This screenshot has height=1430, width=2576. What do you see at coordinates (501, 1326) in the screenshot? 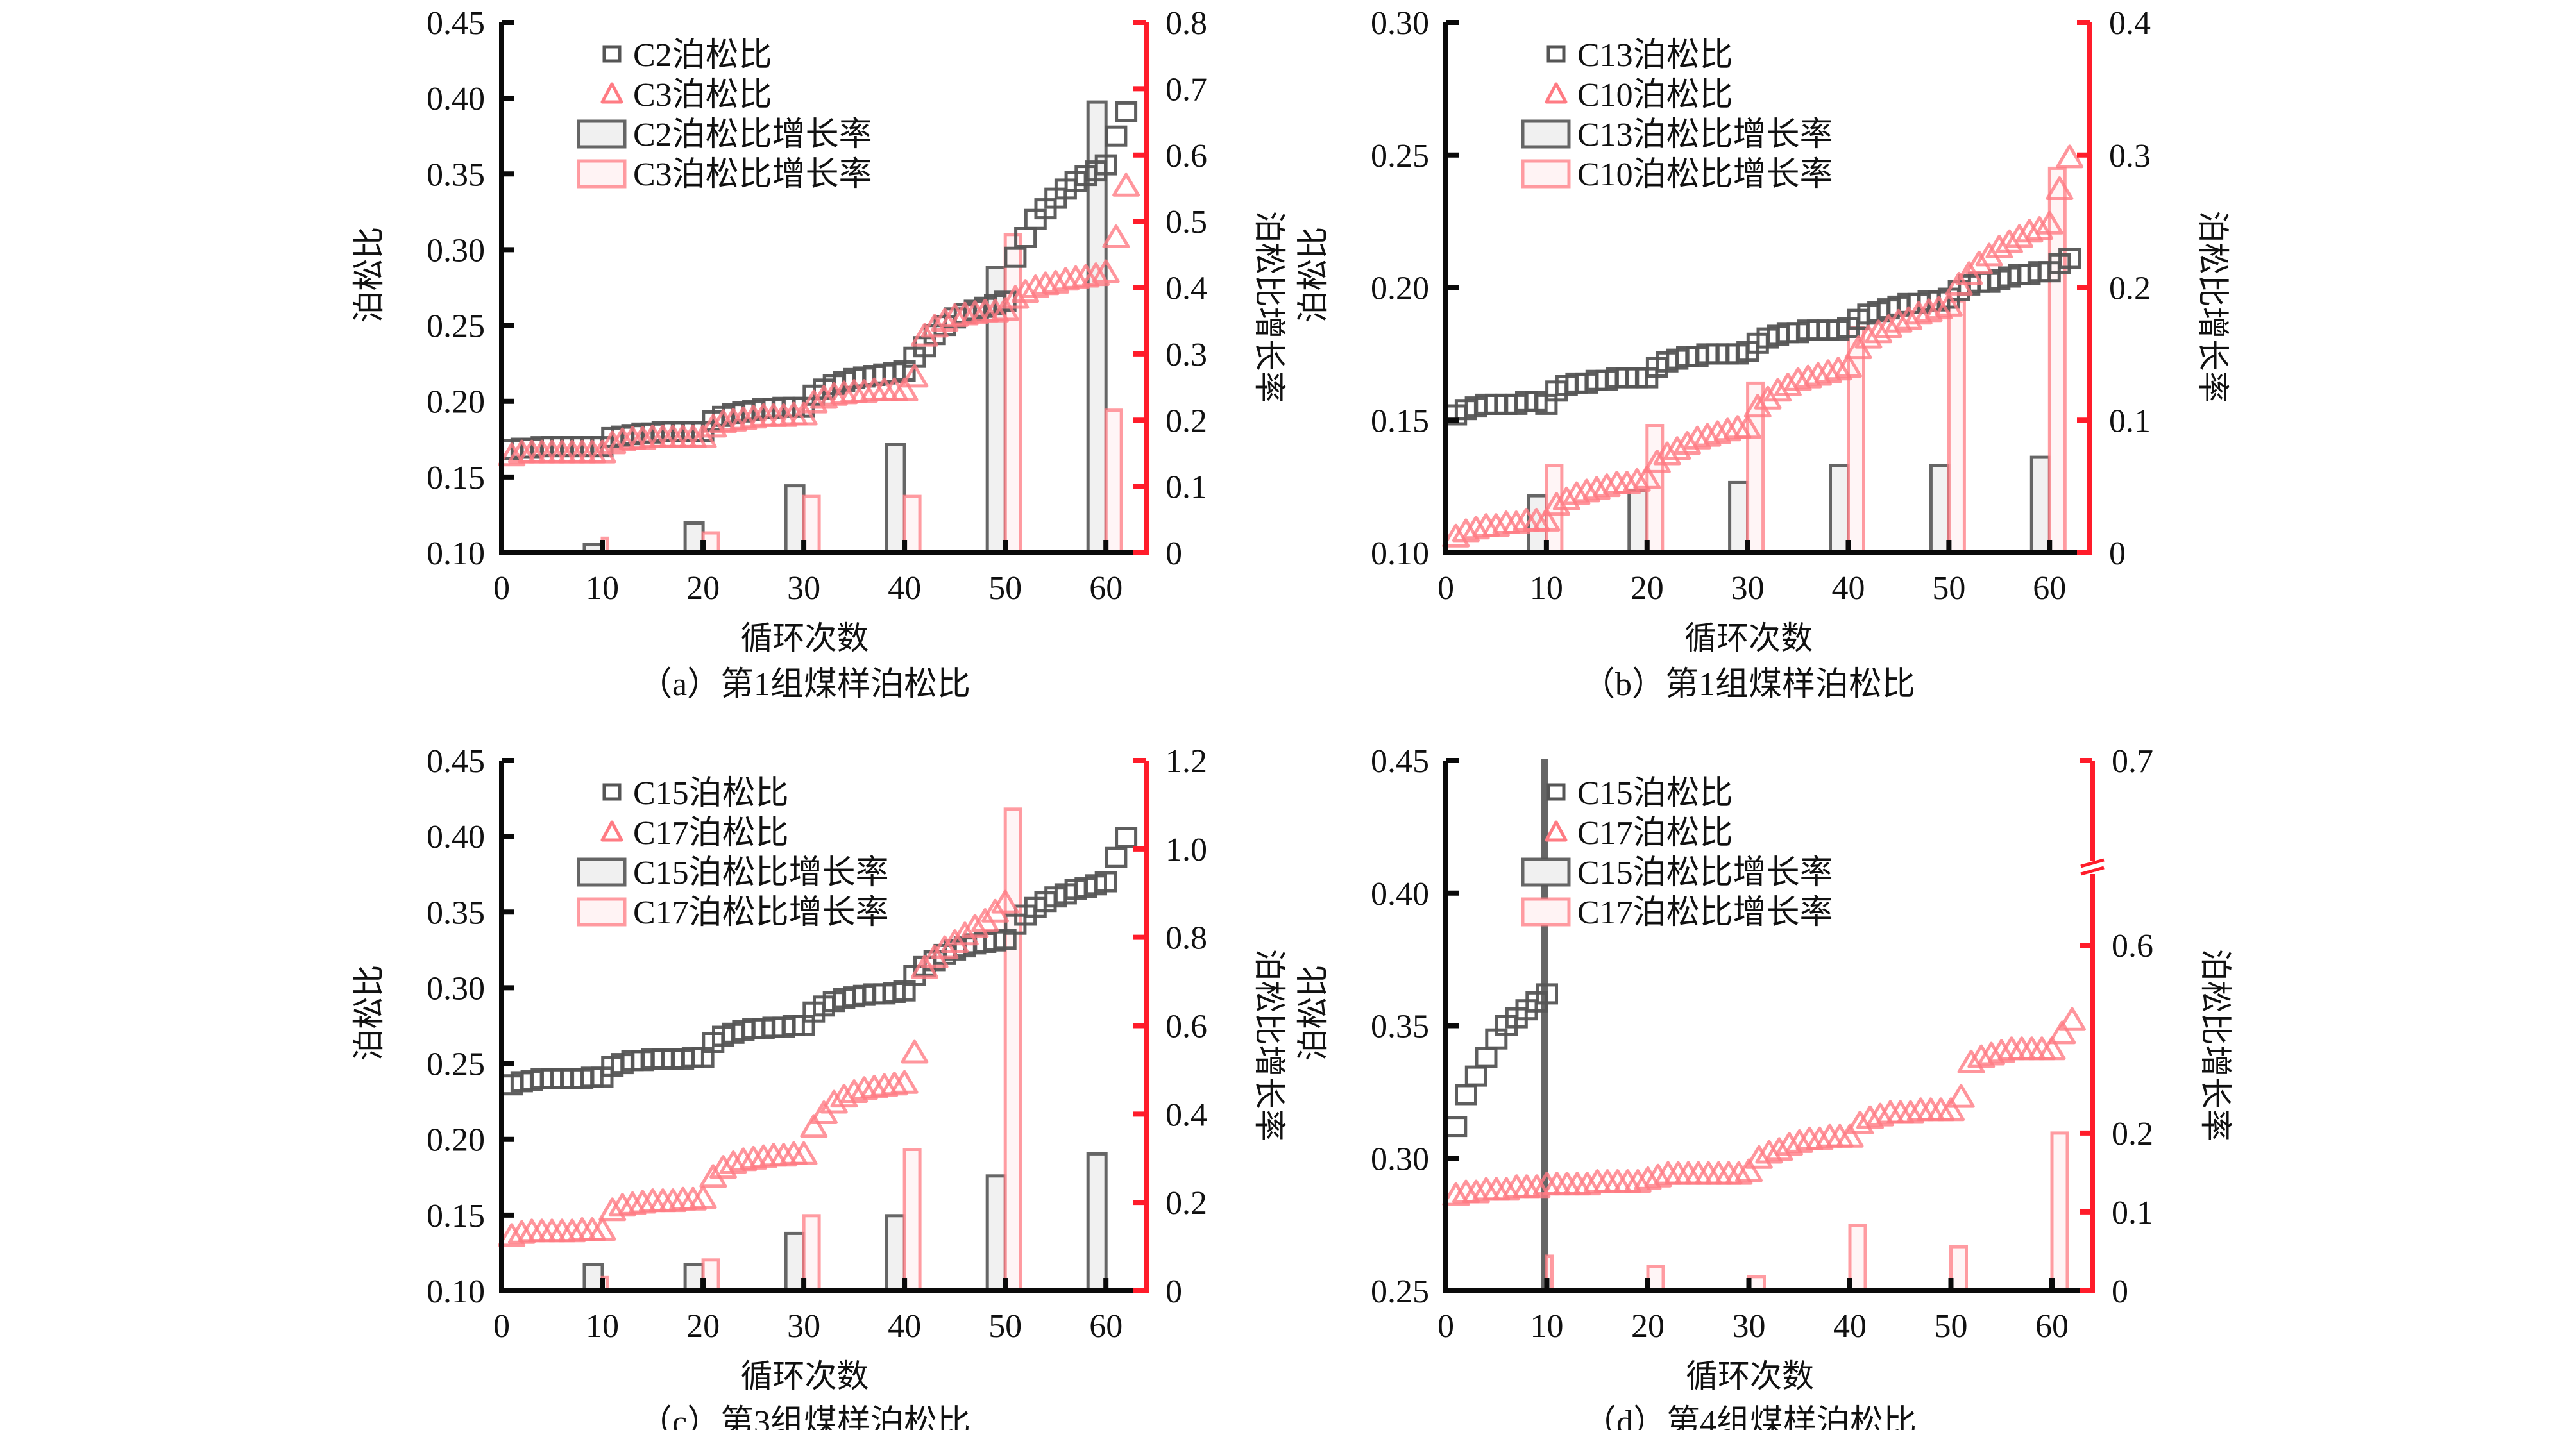
I see `x-tick-label: 0` at bounding box center [501, 1326].